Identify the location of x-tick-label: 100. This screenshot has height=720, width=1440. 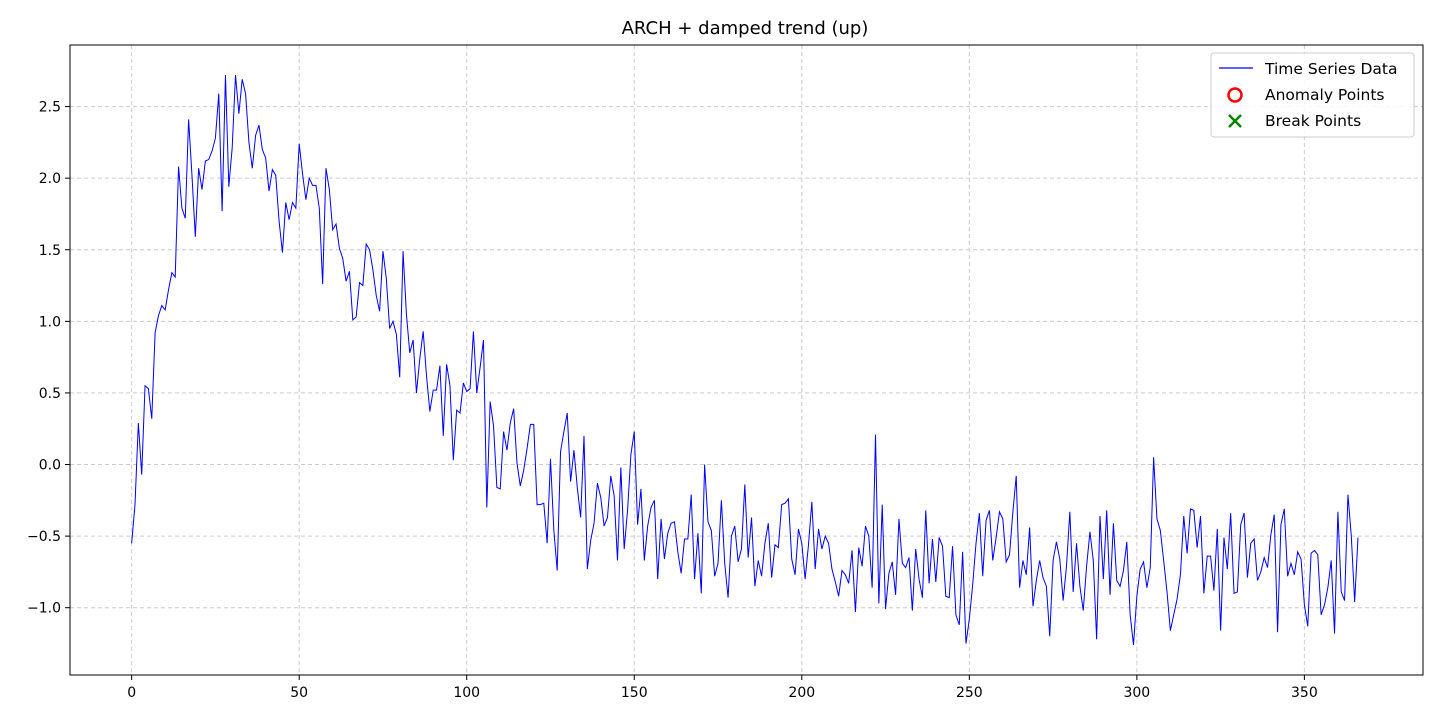
(466, 693).